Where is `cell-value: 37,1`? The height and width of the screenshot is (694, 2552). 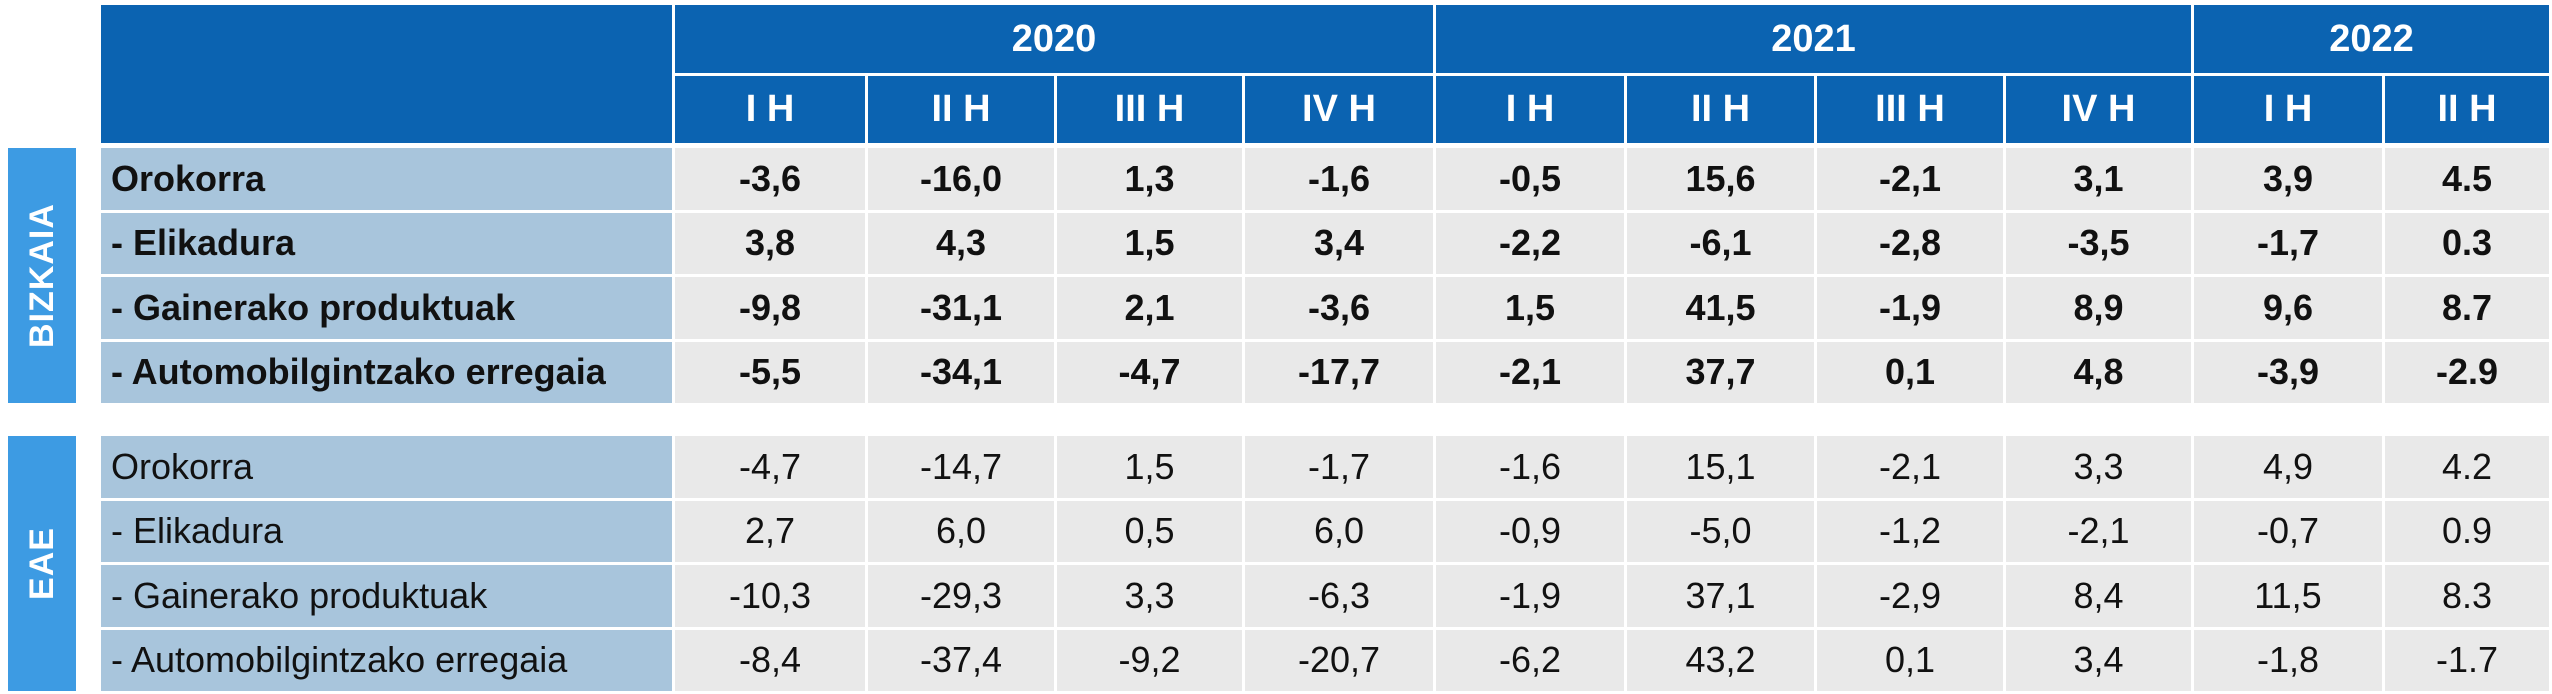
cell-value: 37,1 is located at coordinates (1720, 596).